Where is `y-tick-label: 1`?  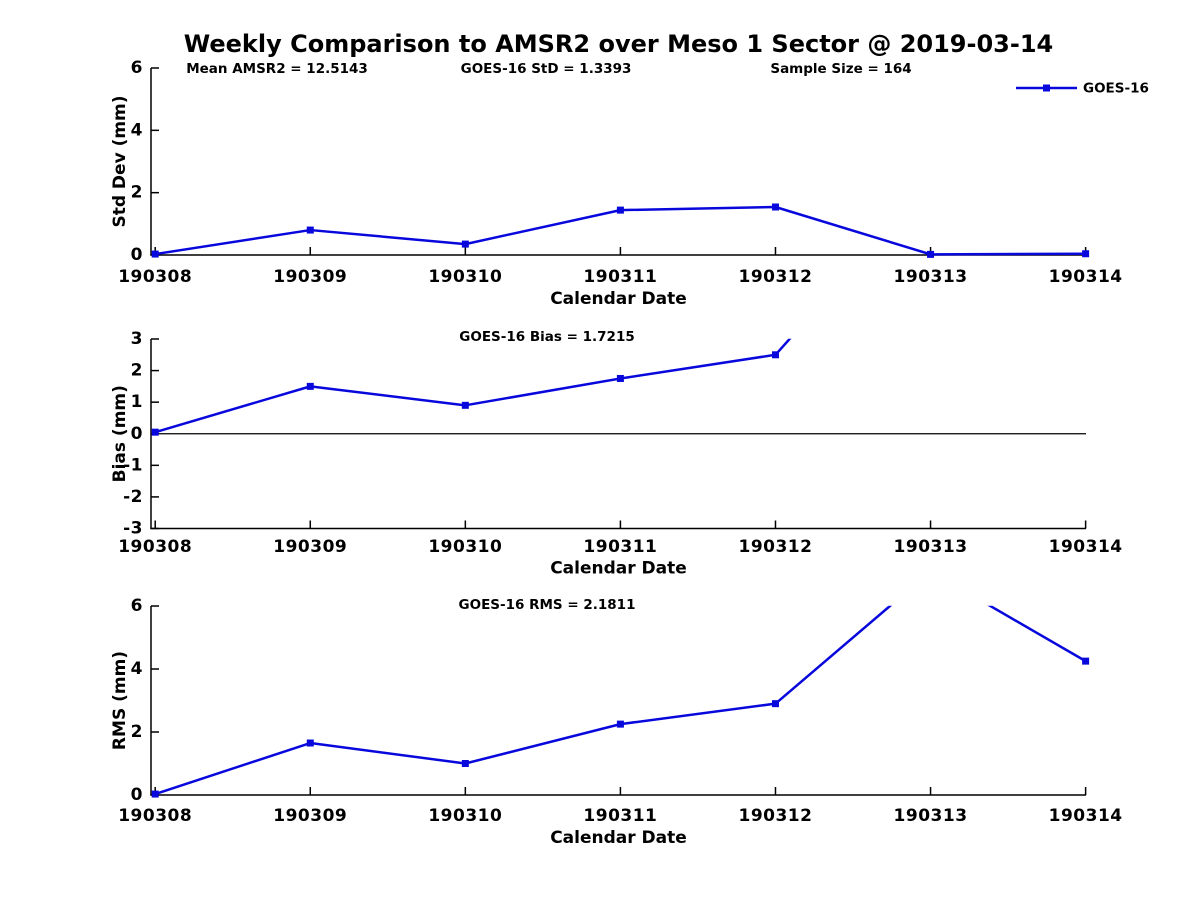 y-tick-label: 1 is located at coordinates (137, 402).